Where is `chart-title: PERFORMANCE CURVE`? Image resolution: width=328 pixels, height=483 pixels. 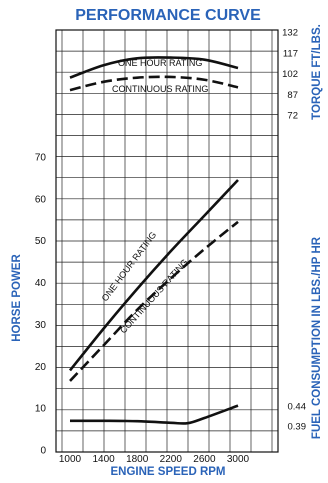
chart-title: PERFORMANCE CURVE is located at coordinates (168, 15).